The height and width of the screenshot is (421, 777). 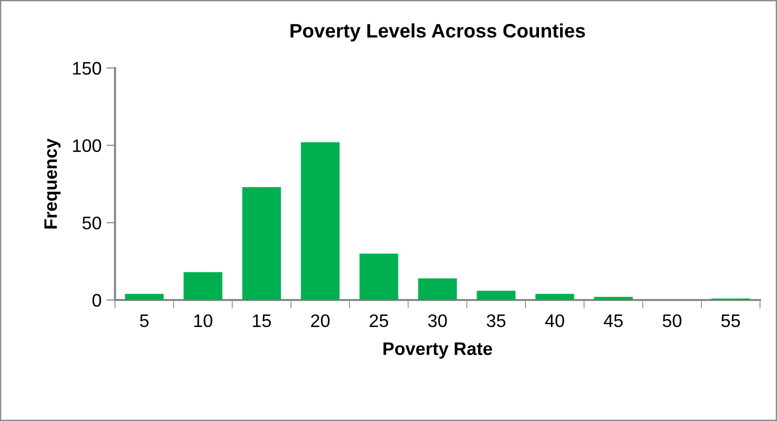 I want to click on x-tick-label: 10, so click(x=203, y=321).